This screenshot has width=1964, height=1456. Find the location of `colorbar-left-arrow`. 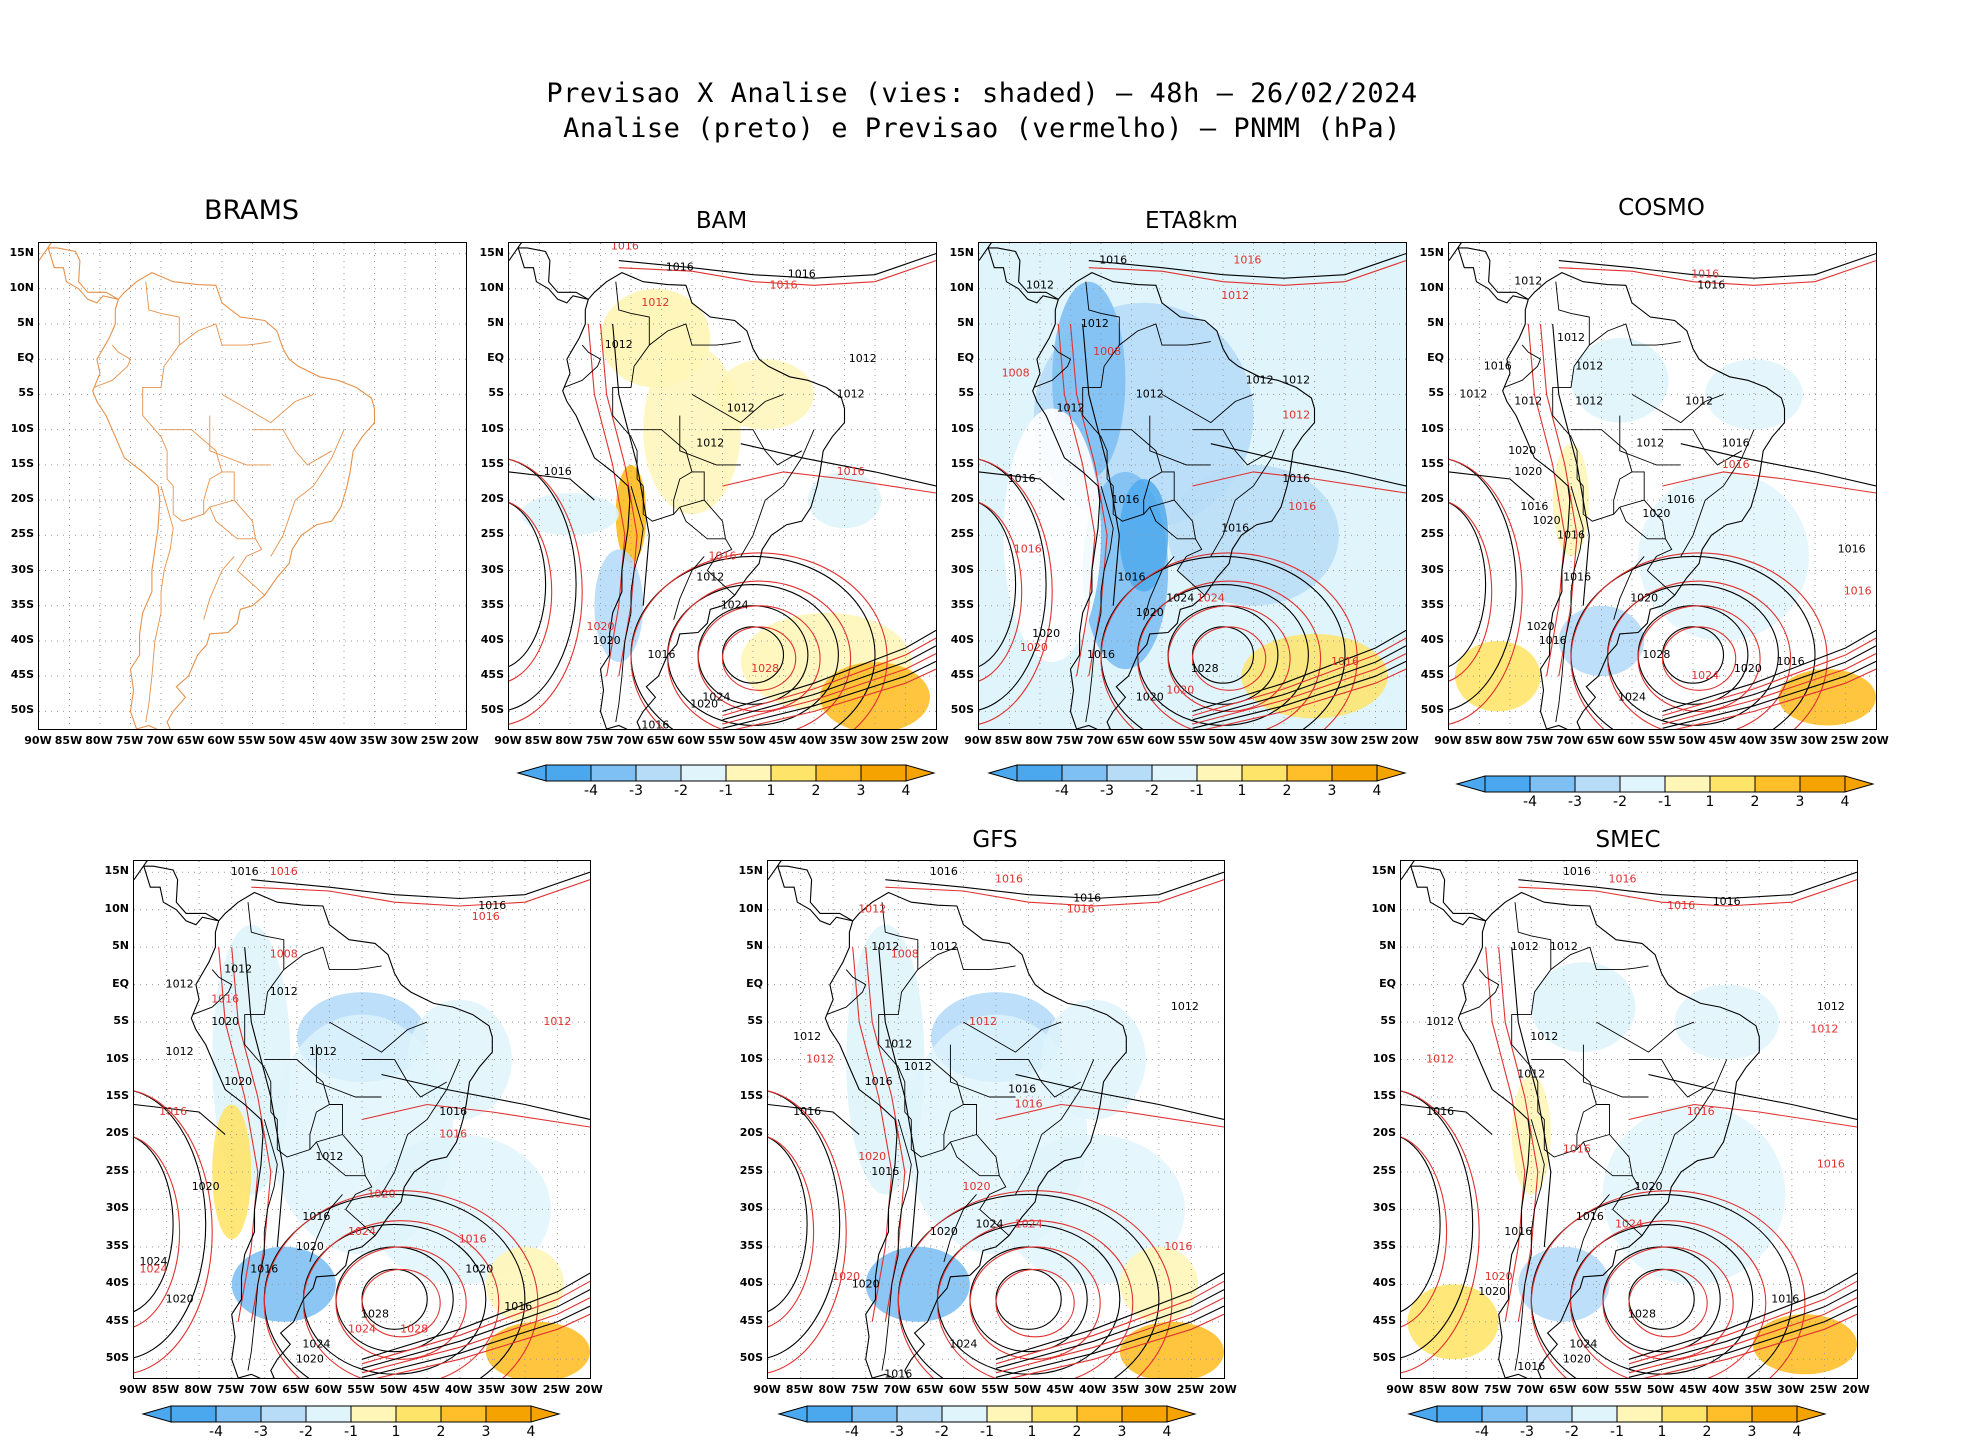

colorbar-left-arrow is located at coordinates (1002, 773).